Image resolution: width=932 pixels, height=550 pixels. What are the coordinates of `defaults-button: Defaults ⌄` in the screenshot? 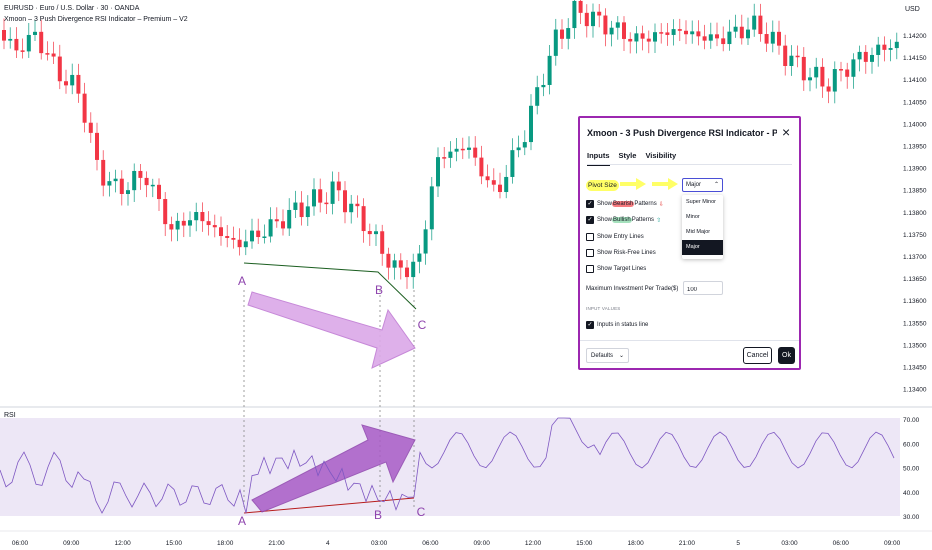 It's located at (607, 355).